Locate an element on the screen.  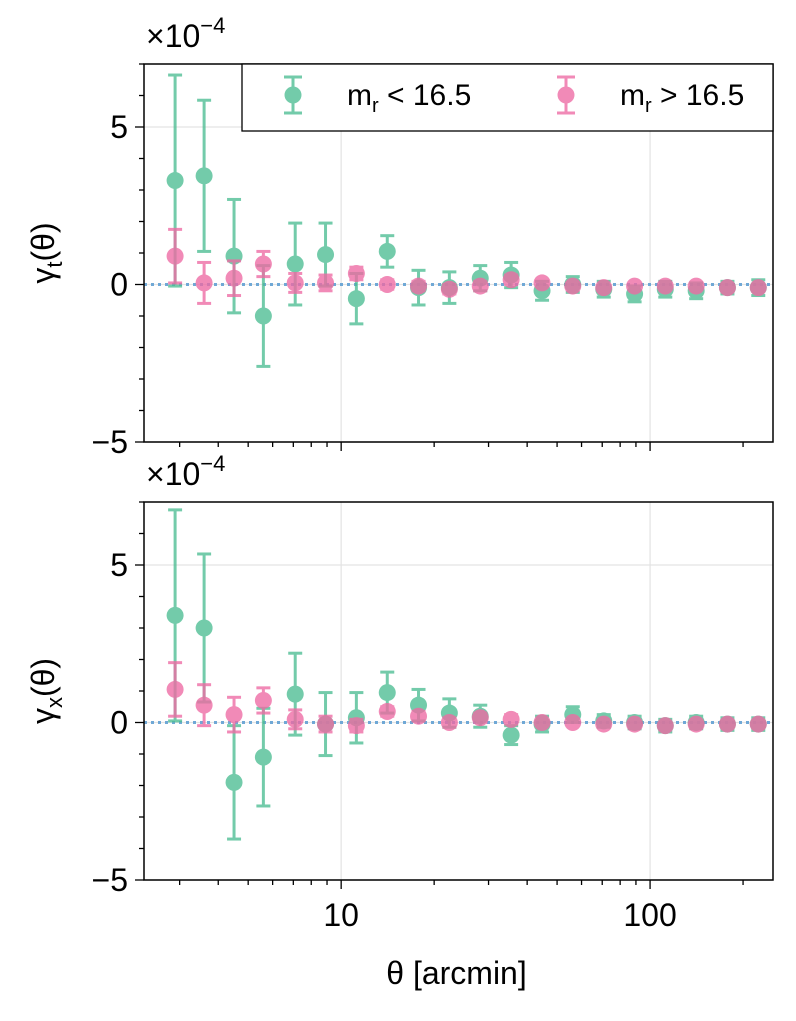
legend-label-base: m is located at coordinates (359, 95).